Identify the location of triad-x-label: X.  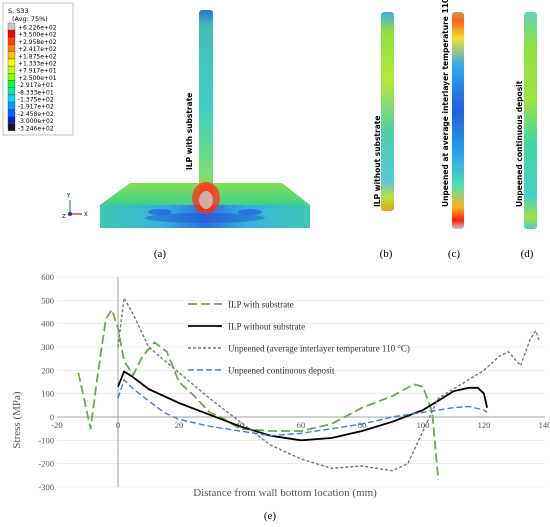
(86, 215).